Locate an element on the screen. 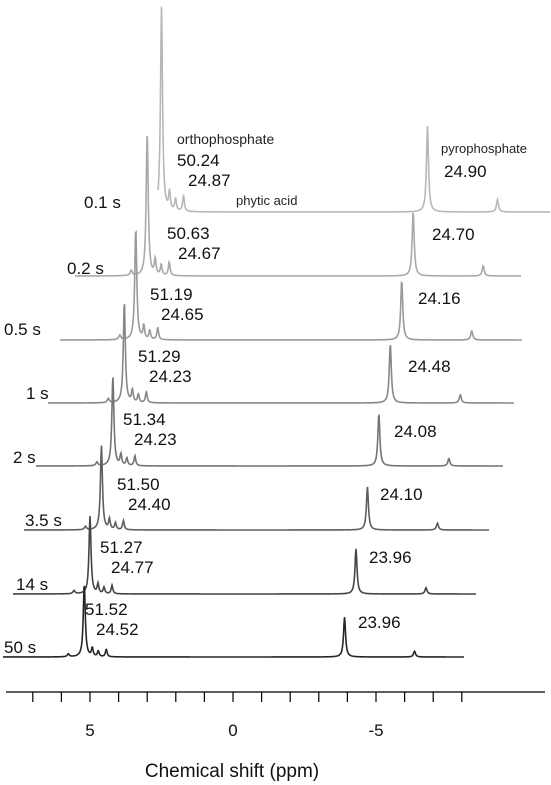 This screenshot has width=551, height=785. series-label: 14 s is located at coordinates (32, 584).